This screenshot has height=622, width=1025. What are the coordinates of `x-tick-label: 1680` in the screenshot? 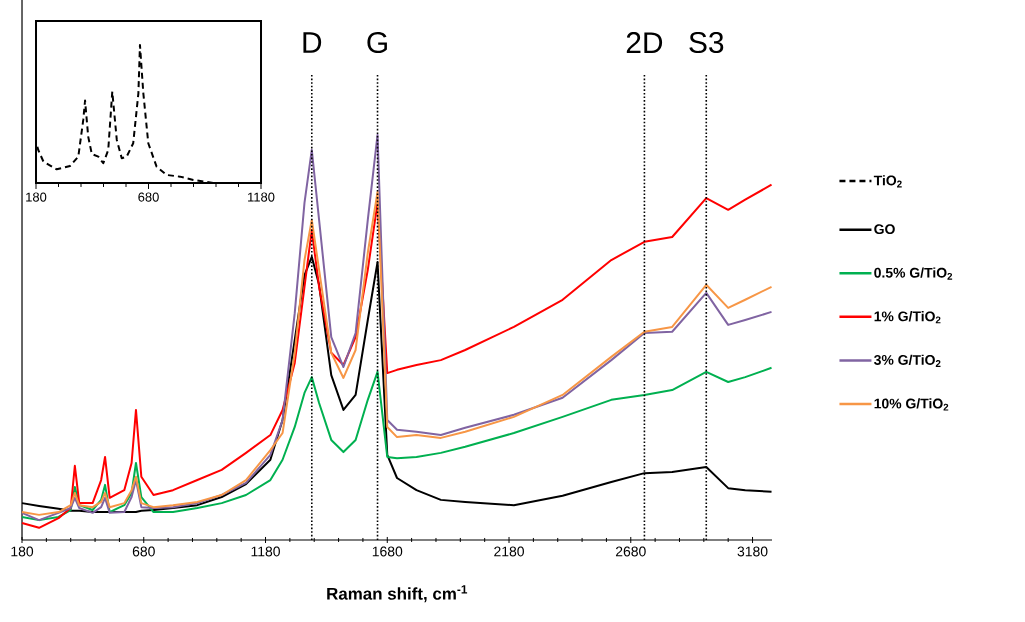 It's located at (387, 551).